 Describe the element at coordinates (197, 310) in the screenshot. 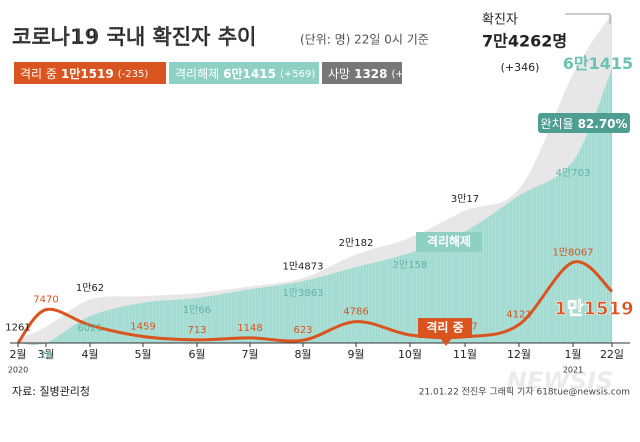

I see `value-label: 1만66` at that location.